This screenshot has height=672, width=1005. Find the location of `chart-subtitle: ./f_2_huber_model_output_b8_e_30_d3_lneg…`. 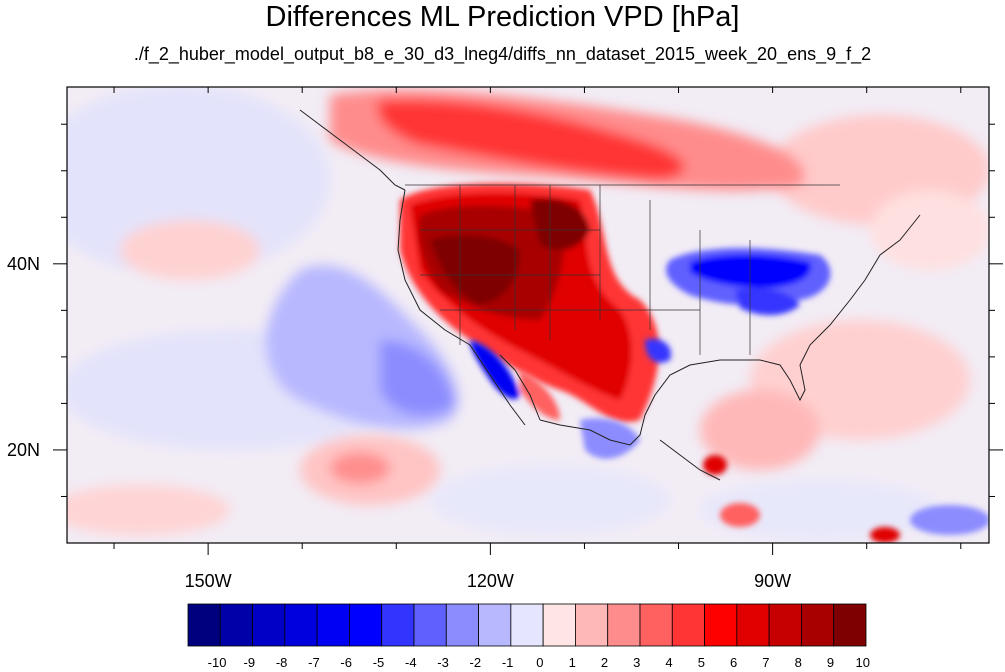

chart-subtitle: ./f_2_huber_model_output_b8_e_30_d3_lneg… is located at coordinates (502, 54).